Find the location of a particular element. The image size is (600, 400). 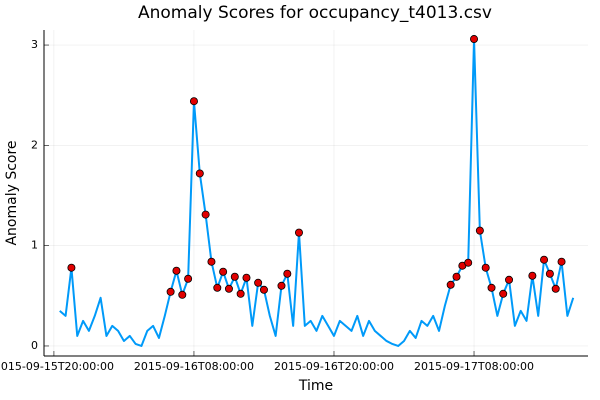

x-tick-label: 2015-09-15T20:00:00 is located at coordinates (57, 366).